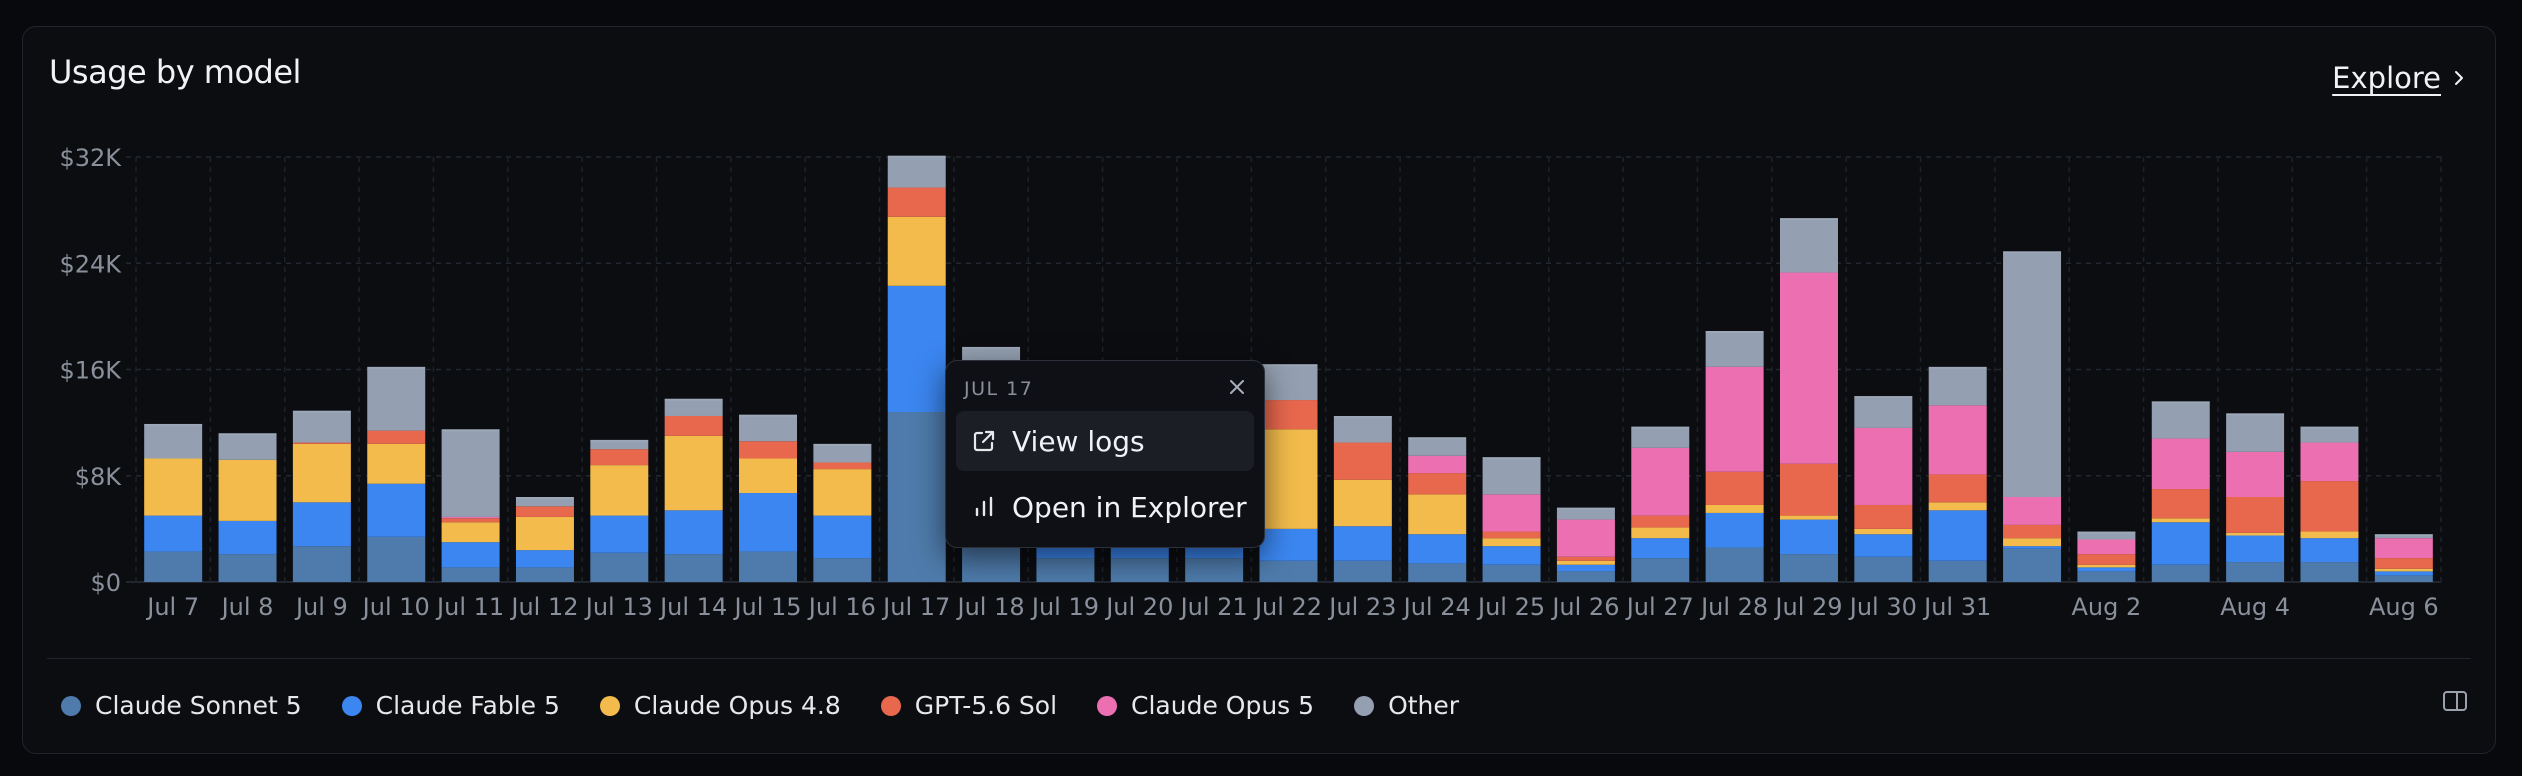 This screenshot has width=2522, height=776. Describe the element at coordinates (1237, 387) in the screenshot. I see `close-icon` at that location.